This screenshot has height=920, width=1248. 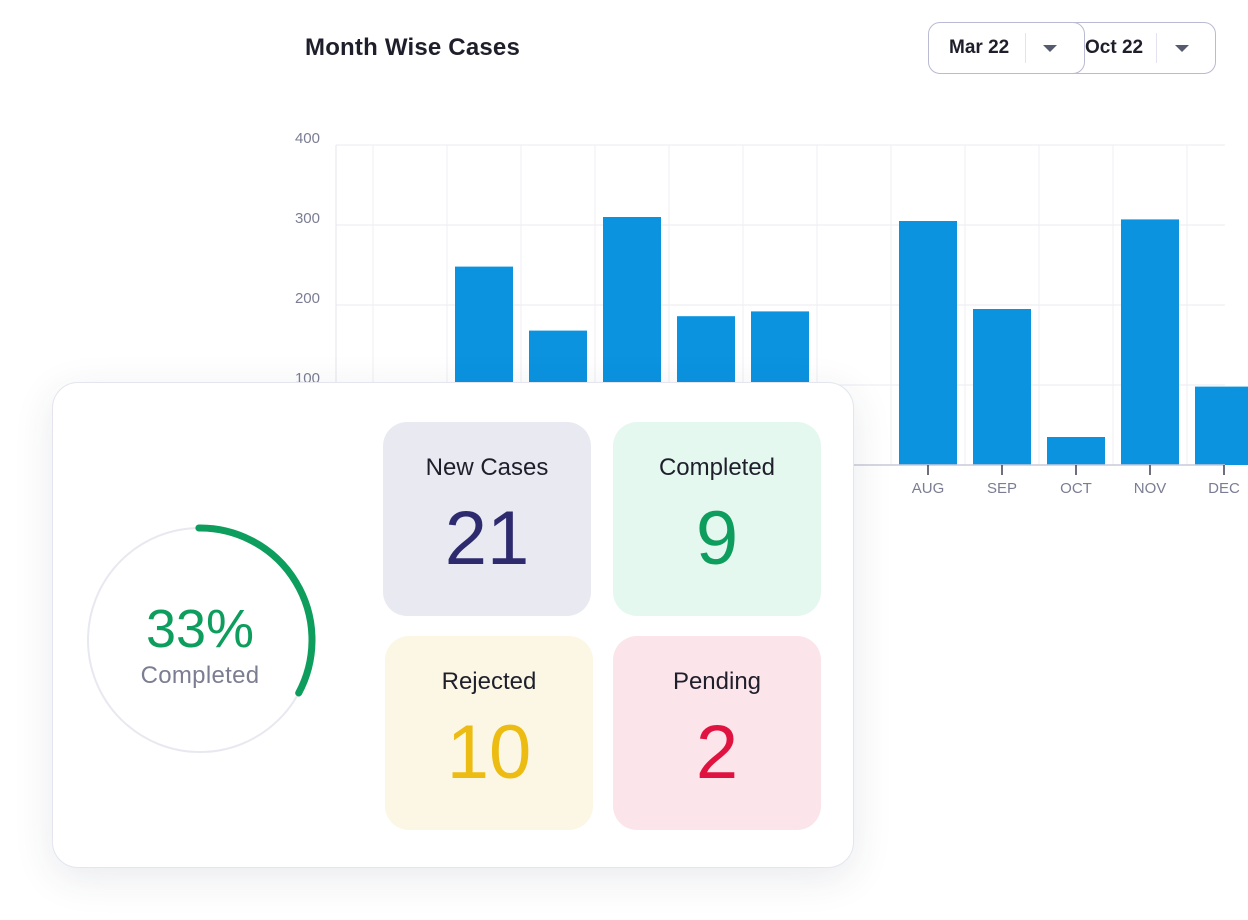 What do you see at coordinates (200, 629) in the screenshot?
I see `completion-percent: 33%` at bounding box center [200, 629].